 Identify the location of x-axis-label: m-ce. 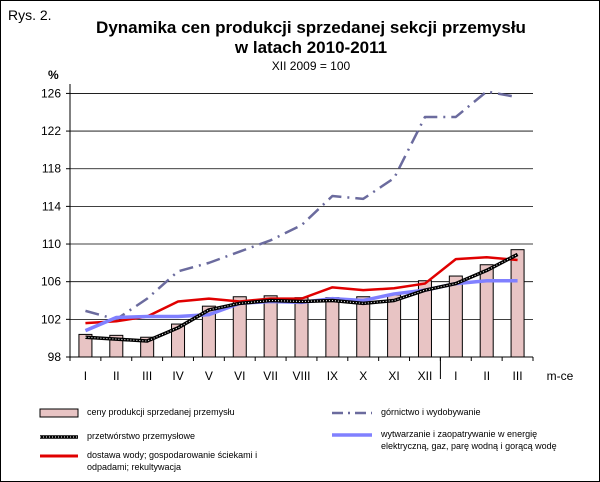
(560, 376).